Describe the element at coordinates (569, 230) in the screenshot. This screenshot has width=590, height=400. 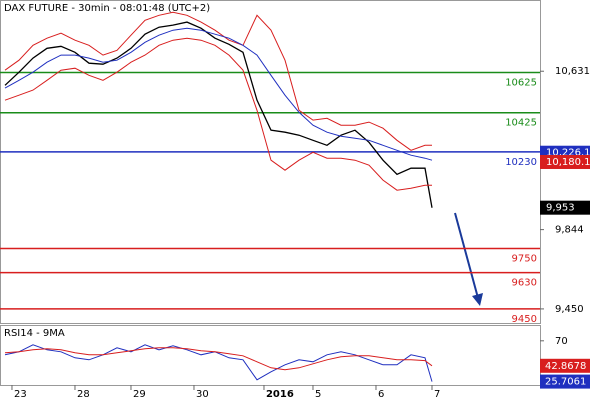
I see `y-tick-label: 9,844` at that location.